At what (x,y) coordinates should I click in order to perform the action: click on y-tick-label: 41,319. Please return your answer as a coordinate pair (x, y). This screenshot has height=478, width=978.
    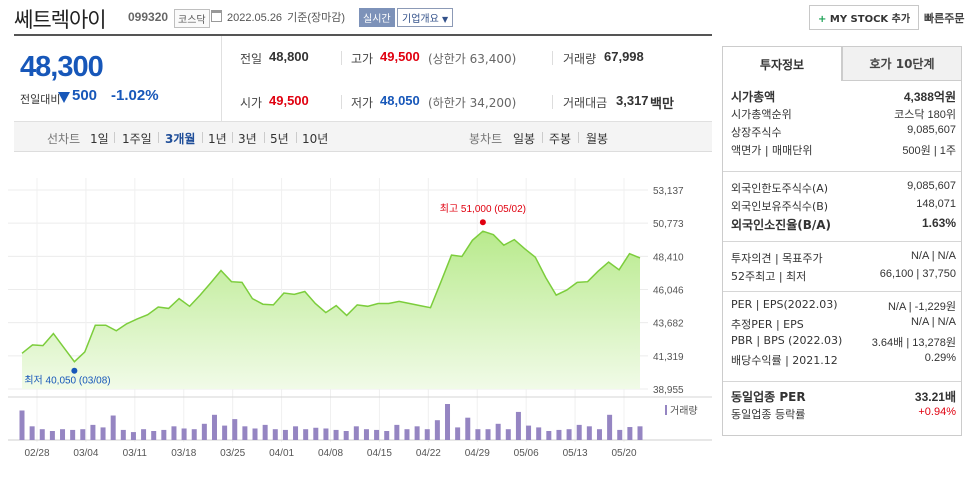
    Looking at the image, I should click on (668, 357).